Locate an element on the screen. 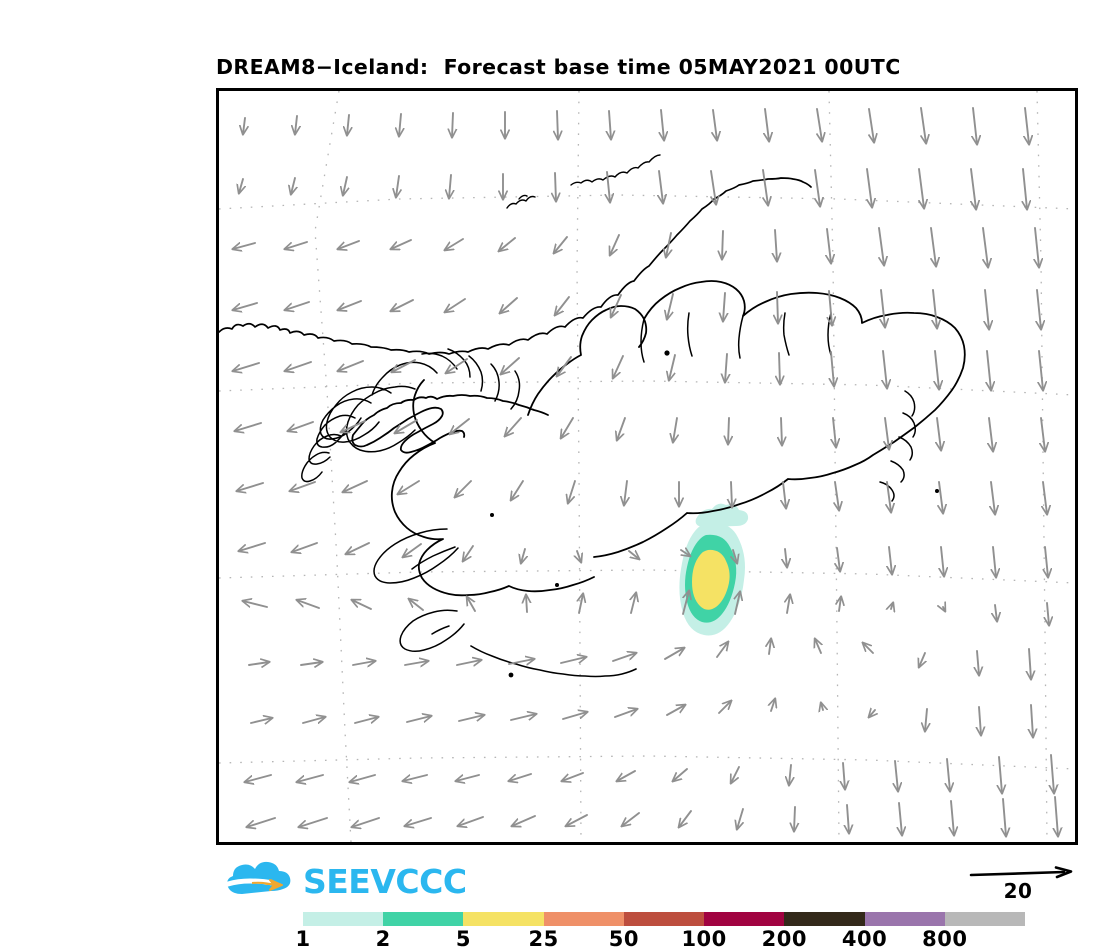 The width and height of the screenshot is (1107, 951). colorbar-labels: 1 2 5 25 50 100 200 400 800 is located at coordinates (660, 939).